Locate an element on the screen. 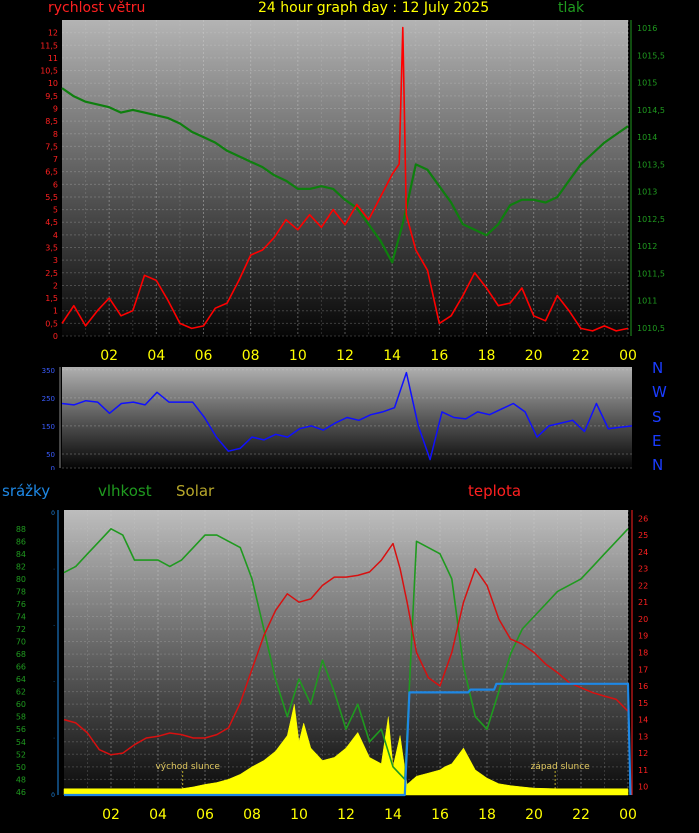 This screenshot has width=699, height=833. temperature-axis-tick: 25 is located at coordinates (643, 535).